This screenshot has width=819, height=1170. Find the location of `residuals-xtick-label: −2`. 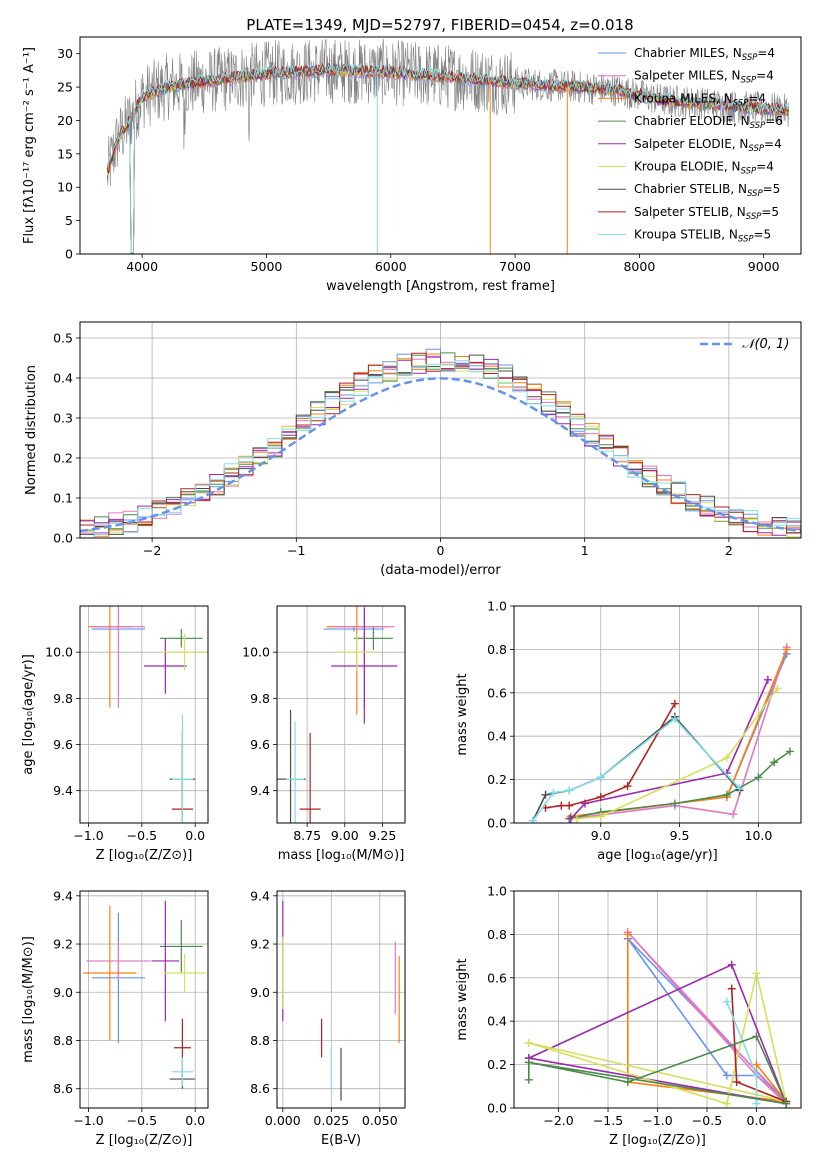

residuals-xtick-label: −2 is located at coordinates (152, 550).